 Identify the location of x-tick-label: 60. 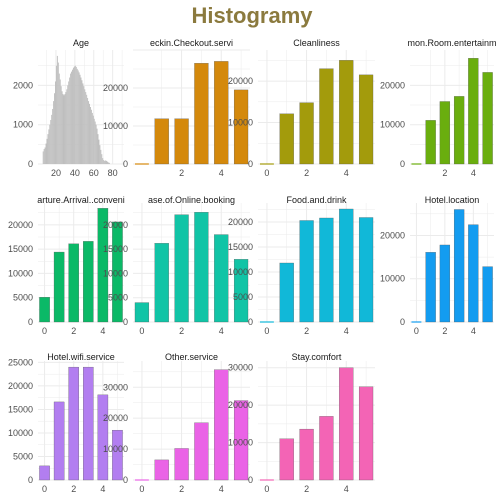
(94, 173).